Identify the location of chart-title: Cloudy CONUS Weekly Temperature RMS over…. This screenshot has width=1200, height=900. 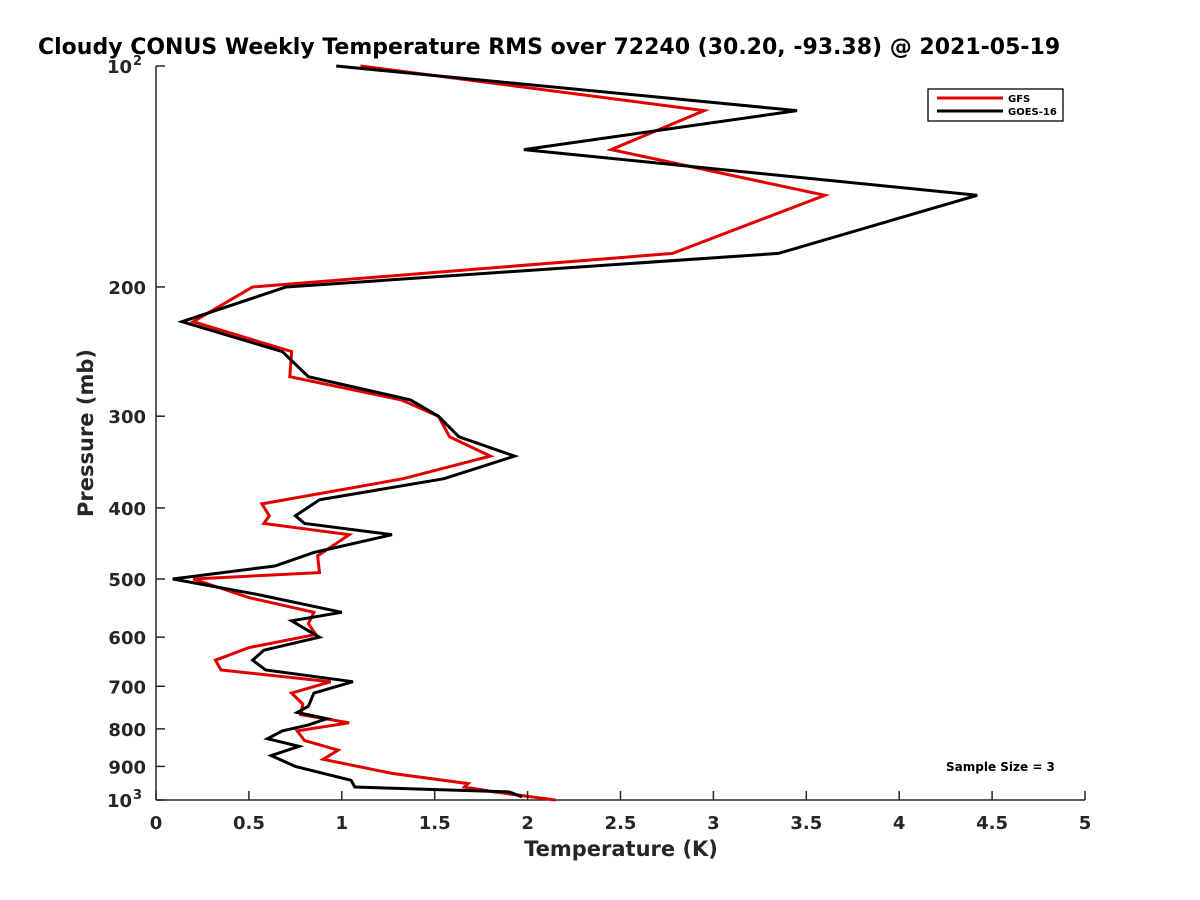
(549, 47).